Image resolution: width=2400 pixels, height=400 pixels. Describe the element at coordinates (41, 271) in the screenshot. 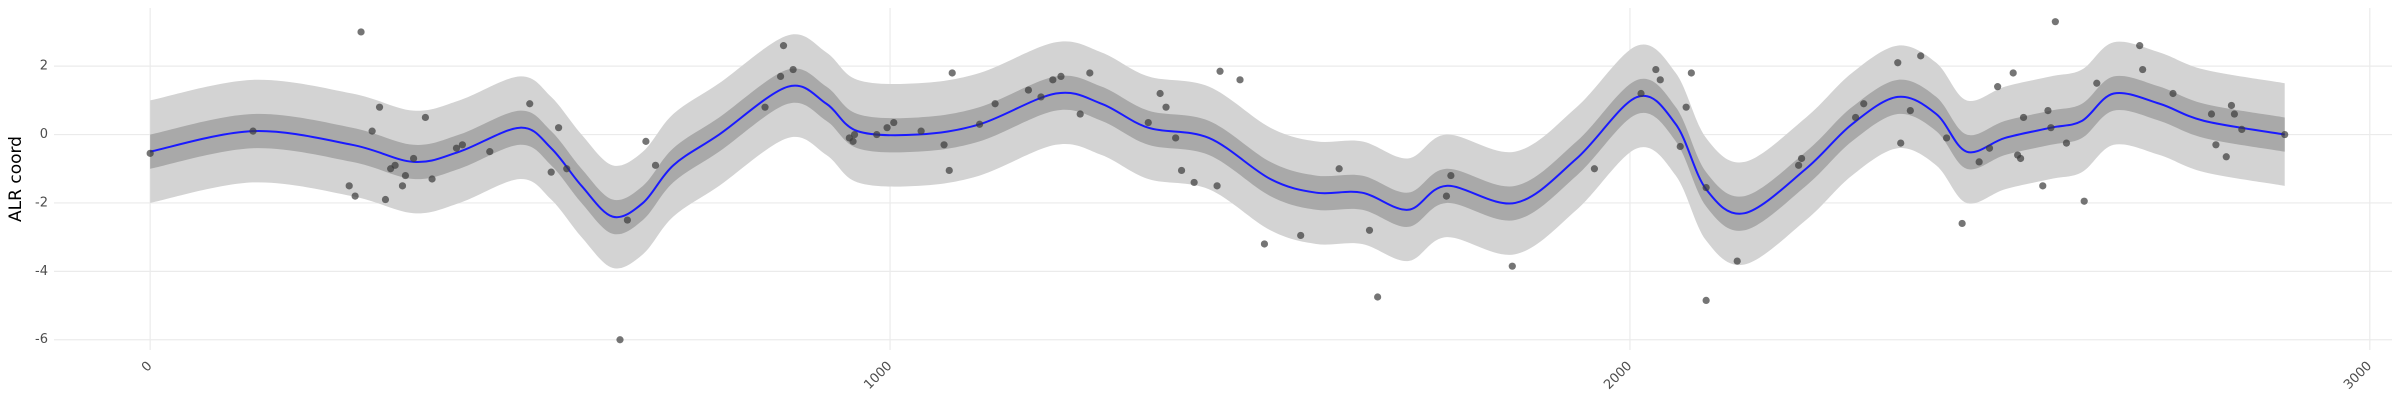

I see `y-tick-label: -4` at that location.